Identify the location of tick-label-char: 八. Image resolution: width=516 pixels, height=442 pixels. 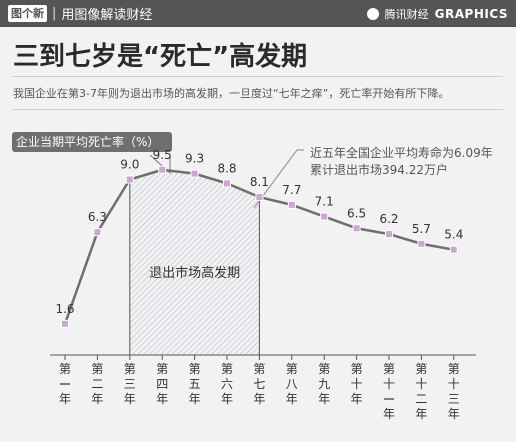
(292, 384).